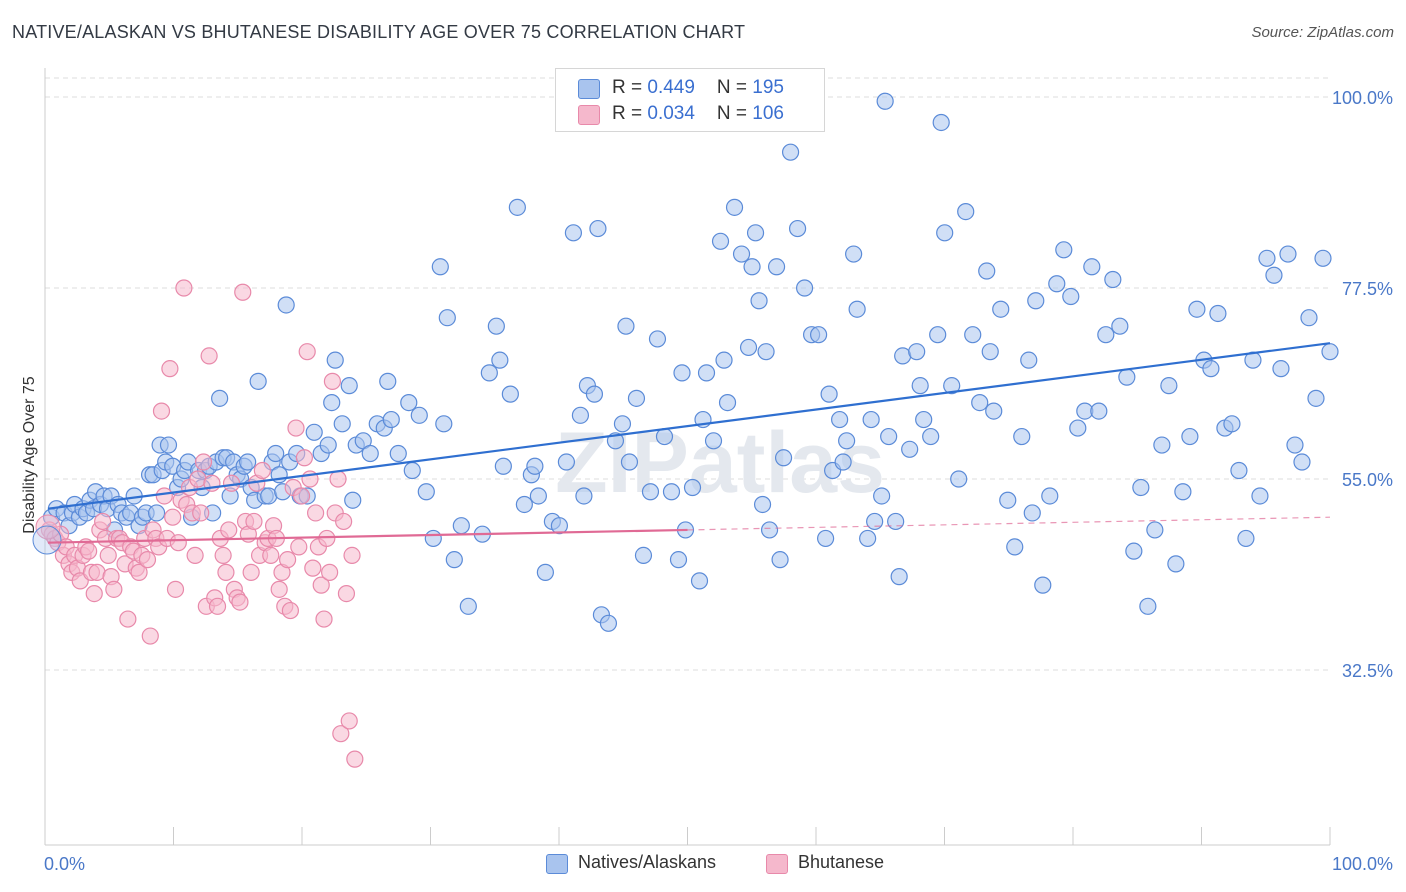 The height and width of the screenshot is (892, 1406). What do you see at coordinates (768, 87) in the screenshot?
I see `legend-n-value: 195` at bounding box center [768, 87].